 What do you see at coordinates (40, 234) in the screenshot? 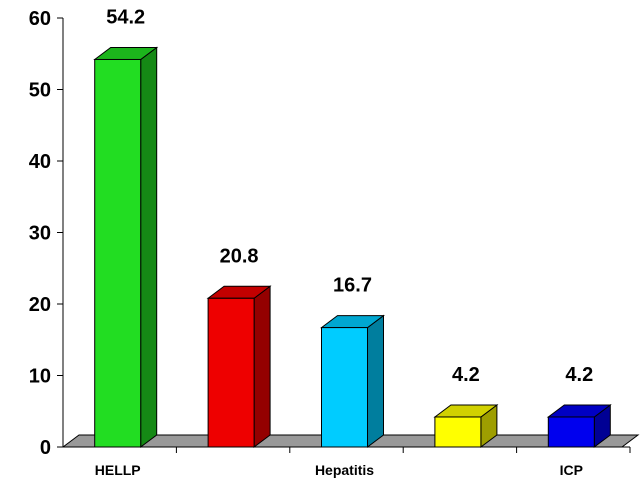
I see `y-tick-label: 30` at bounding box center [40, 234].